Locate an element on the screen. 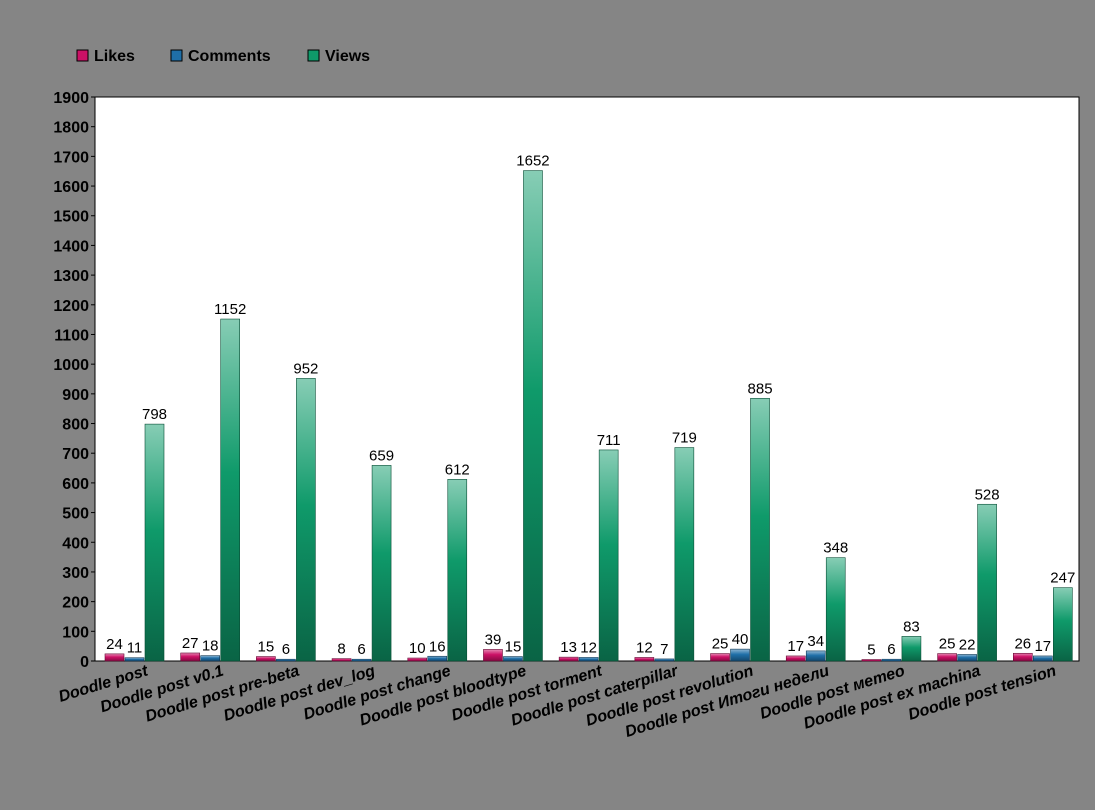 This screenshot has height=810, width=1095. bar-group-doodle-post-v0-1: 27 18 1152 is located at coordinates (213, 481).